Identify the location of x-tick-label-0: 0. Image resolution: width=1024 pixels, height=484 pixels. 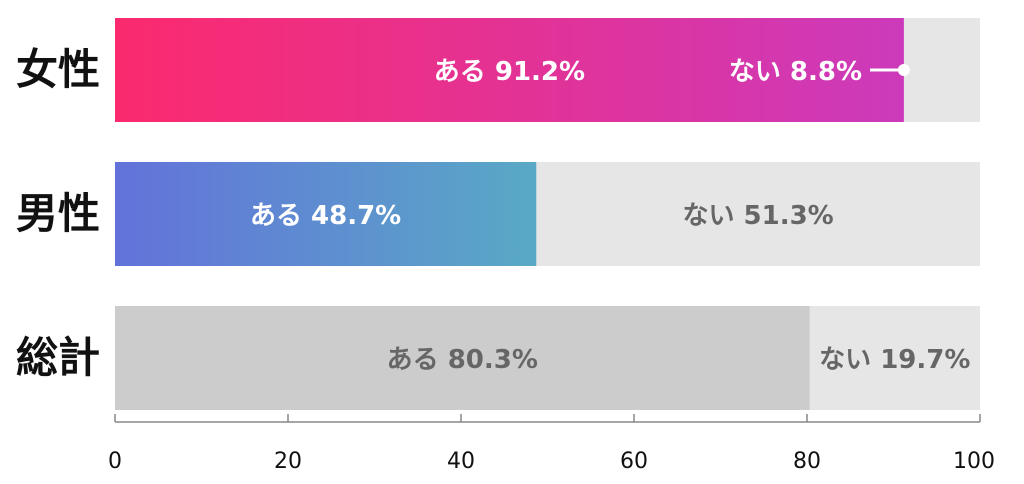
(115, 461).